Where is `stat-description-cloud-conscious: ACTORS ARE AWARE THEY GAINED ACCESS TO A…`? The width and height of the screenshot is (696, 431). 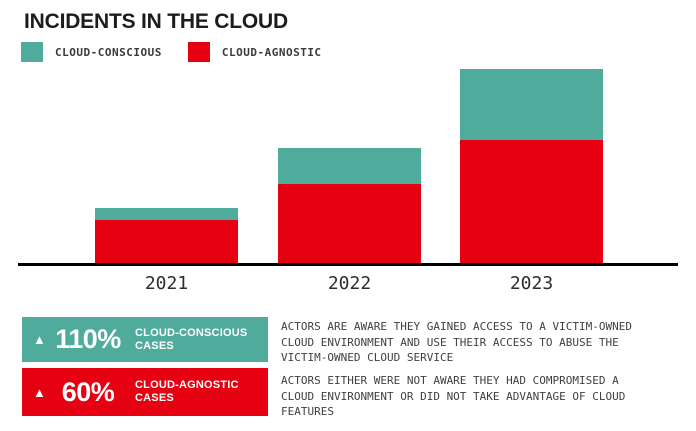
stat-description-cloud-conscious: ACTORS ARE AWARE THEY GAINED ACCESS TO A… is located at coordinates (456, 342).